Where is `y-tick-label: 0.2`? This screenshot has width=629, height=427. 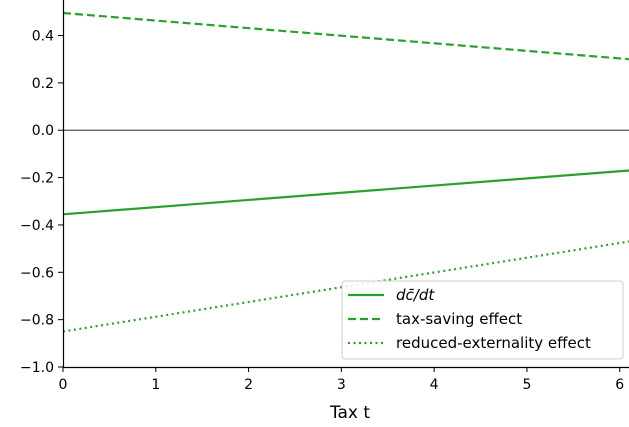
y-tick-label: 0.2 is located at coordinates (43, 84).